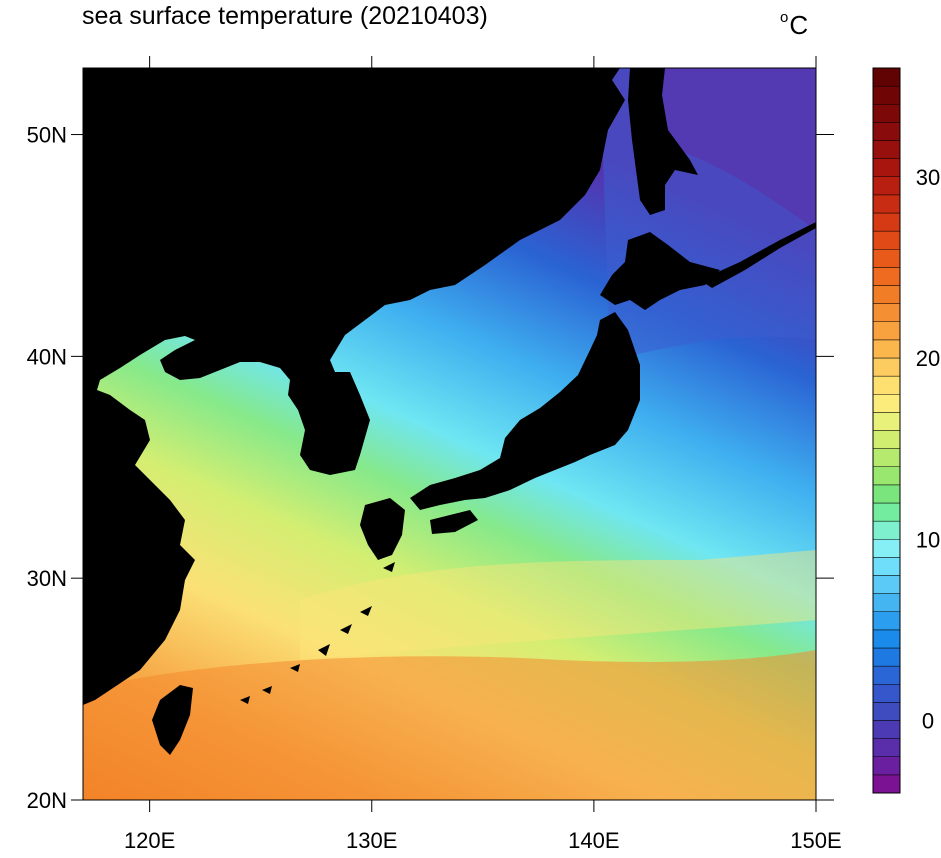 The width and height of the screenshot is (941, 858). Describe the element at coordinates (371, 840) in the screenshot. I see `lon-tick-label: 130E` at that location.